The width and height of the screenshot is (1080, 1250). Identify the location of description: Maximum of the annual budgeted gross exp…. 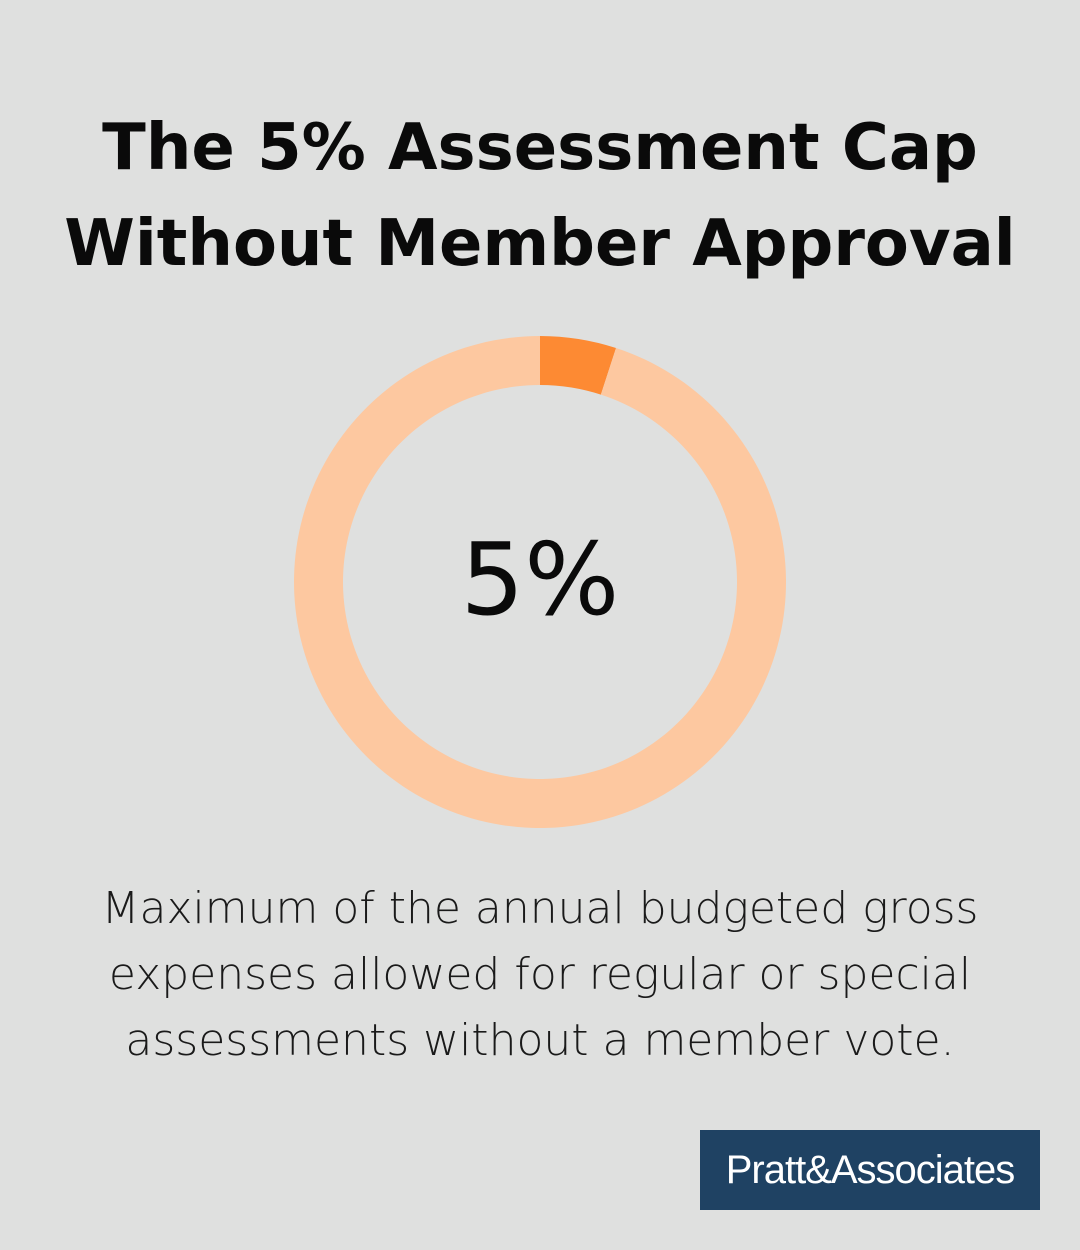
(540, 975).